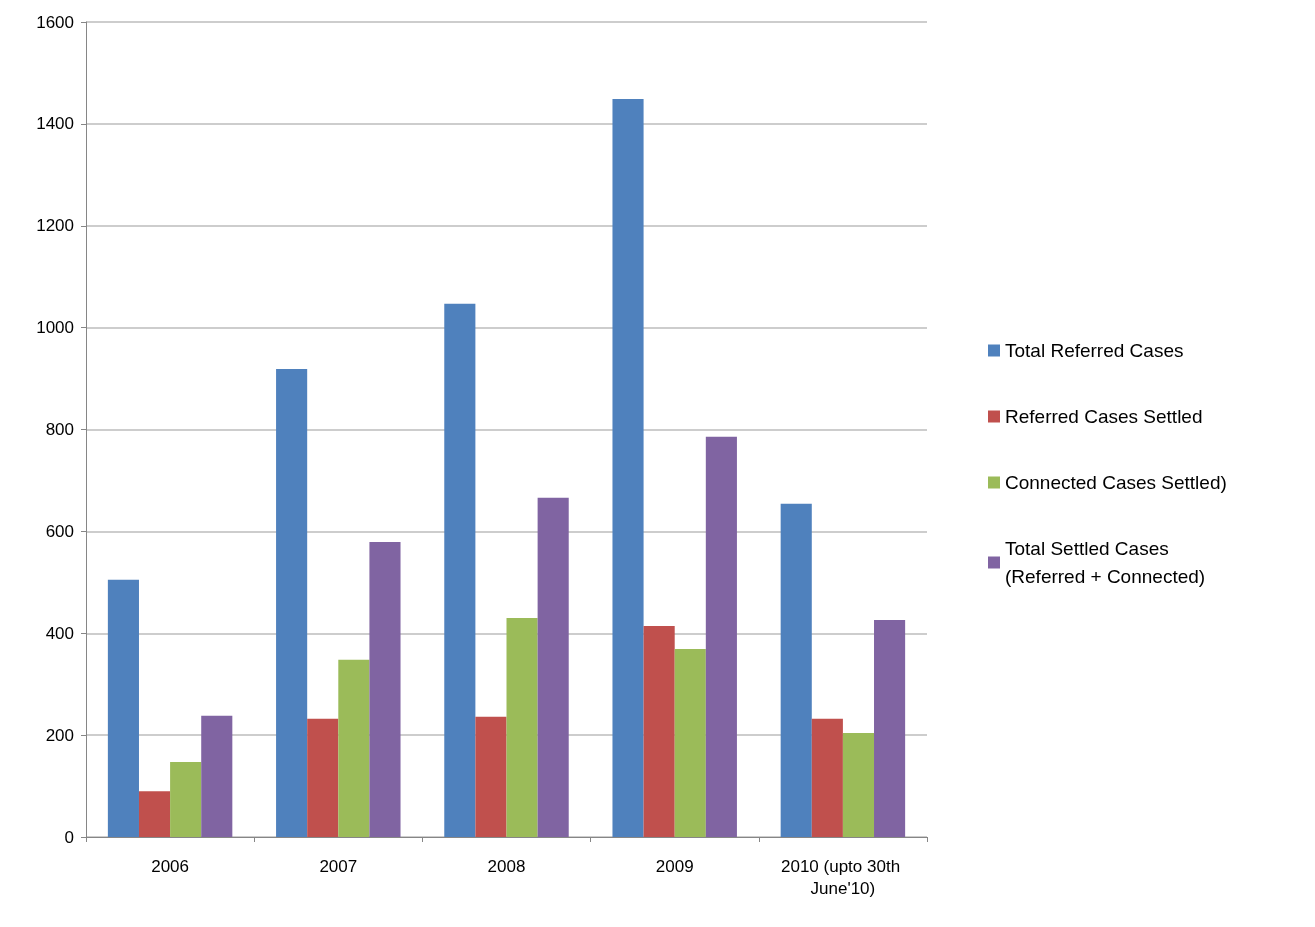 The height and width of the screenshot is (927, 1315). I want to click on y-tick-label: 200, so click(59, 735).